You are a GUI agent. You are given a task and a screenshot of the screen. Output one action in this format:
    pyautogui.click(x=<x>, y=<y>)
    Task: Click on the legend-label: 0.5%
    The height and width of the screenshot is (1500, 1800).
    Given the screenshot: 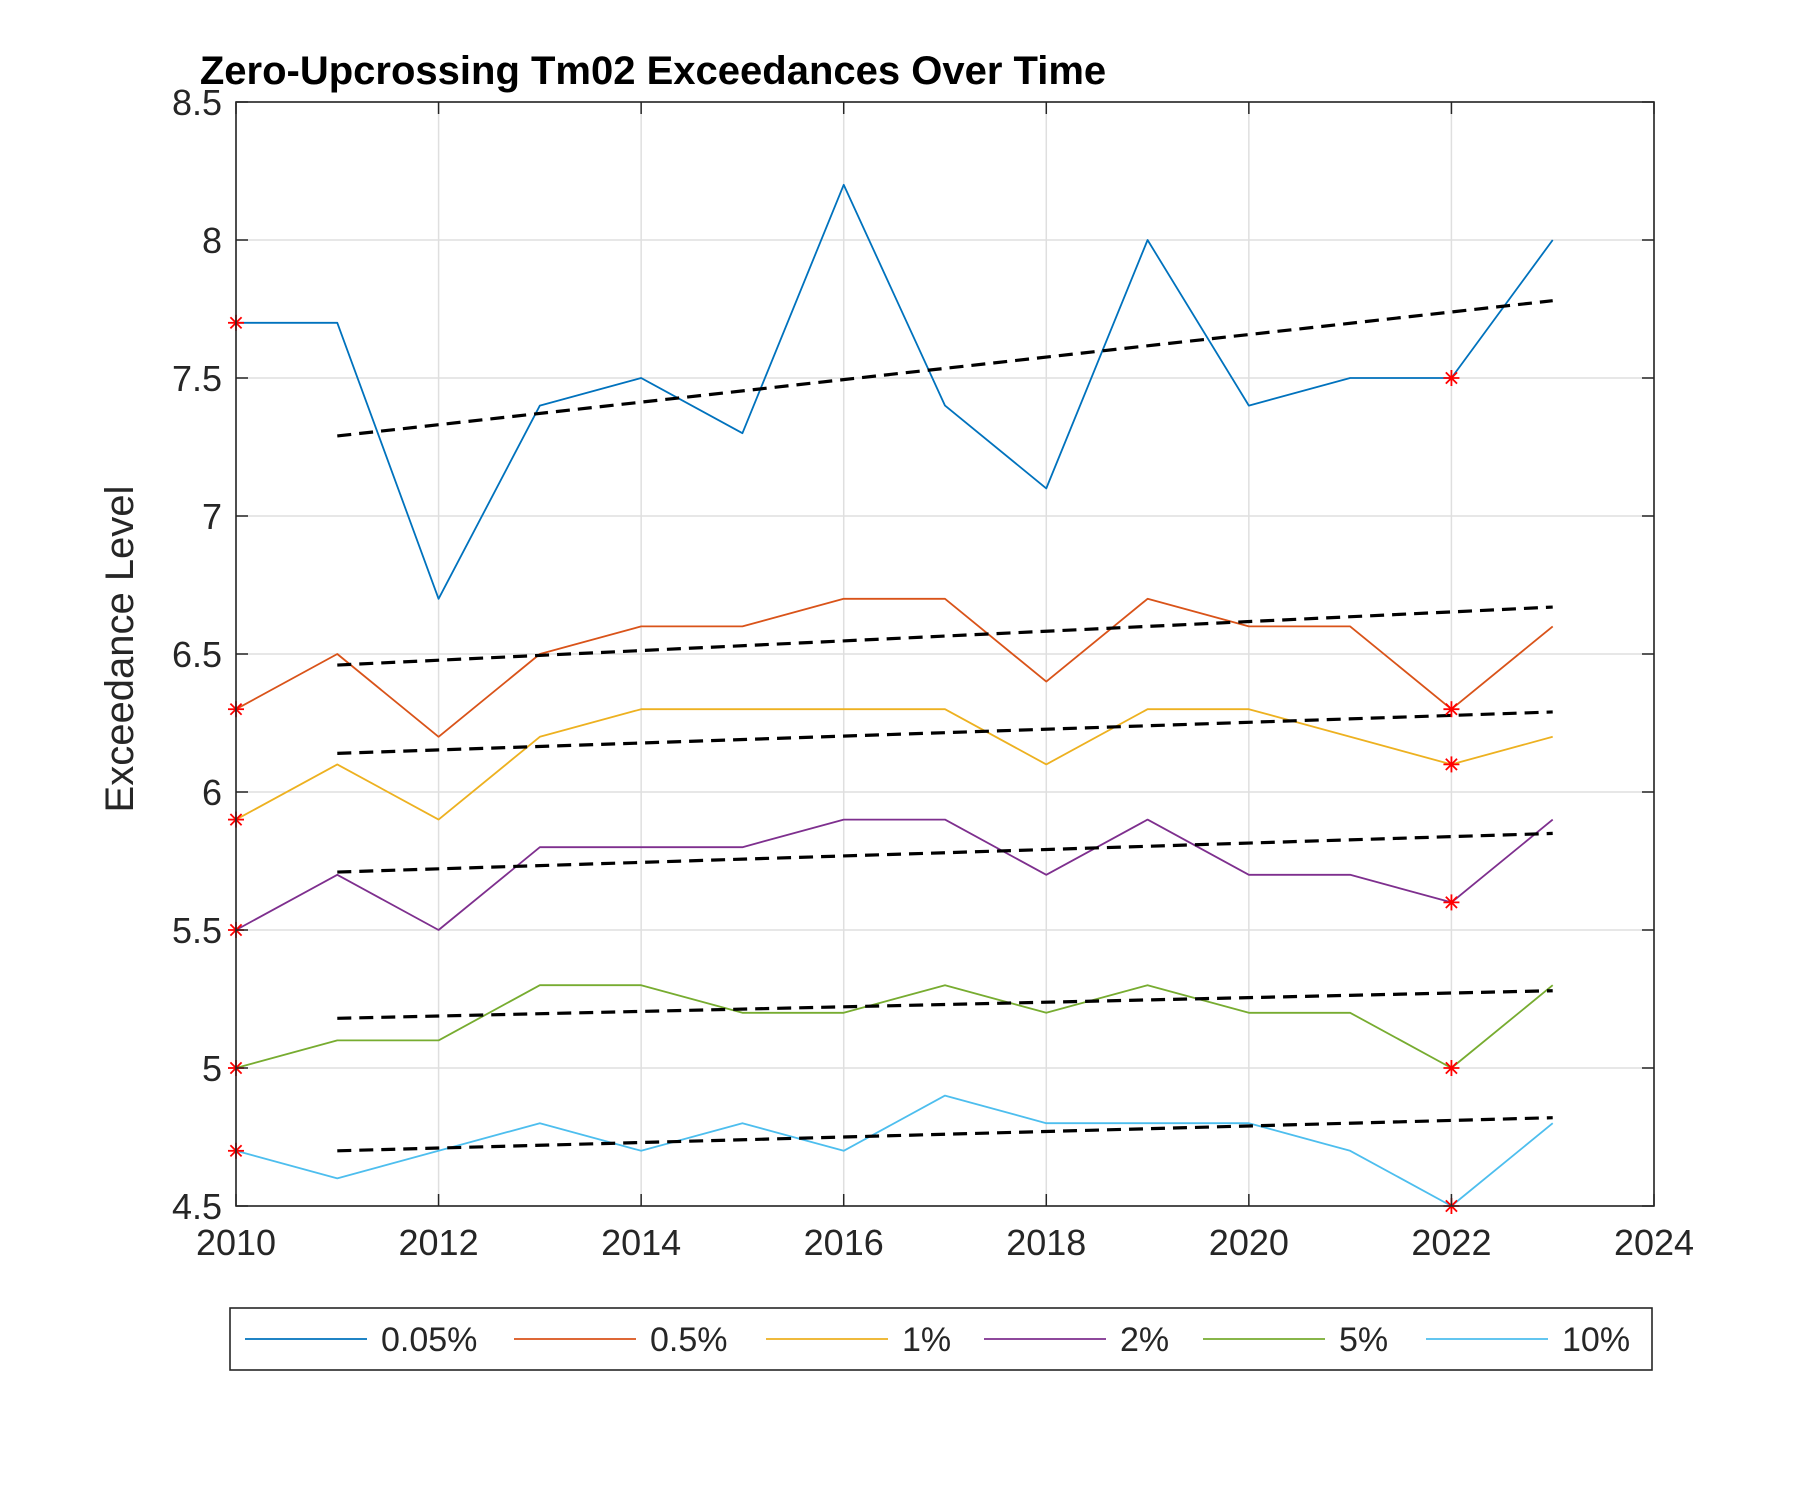 What is the action you would take?
    pyautogui.click(x=689, y=1340)
    